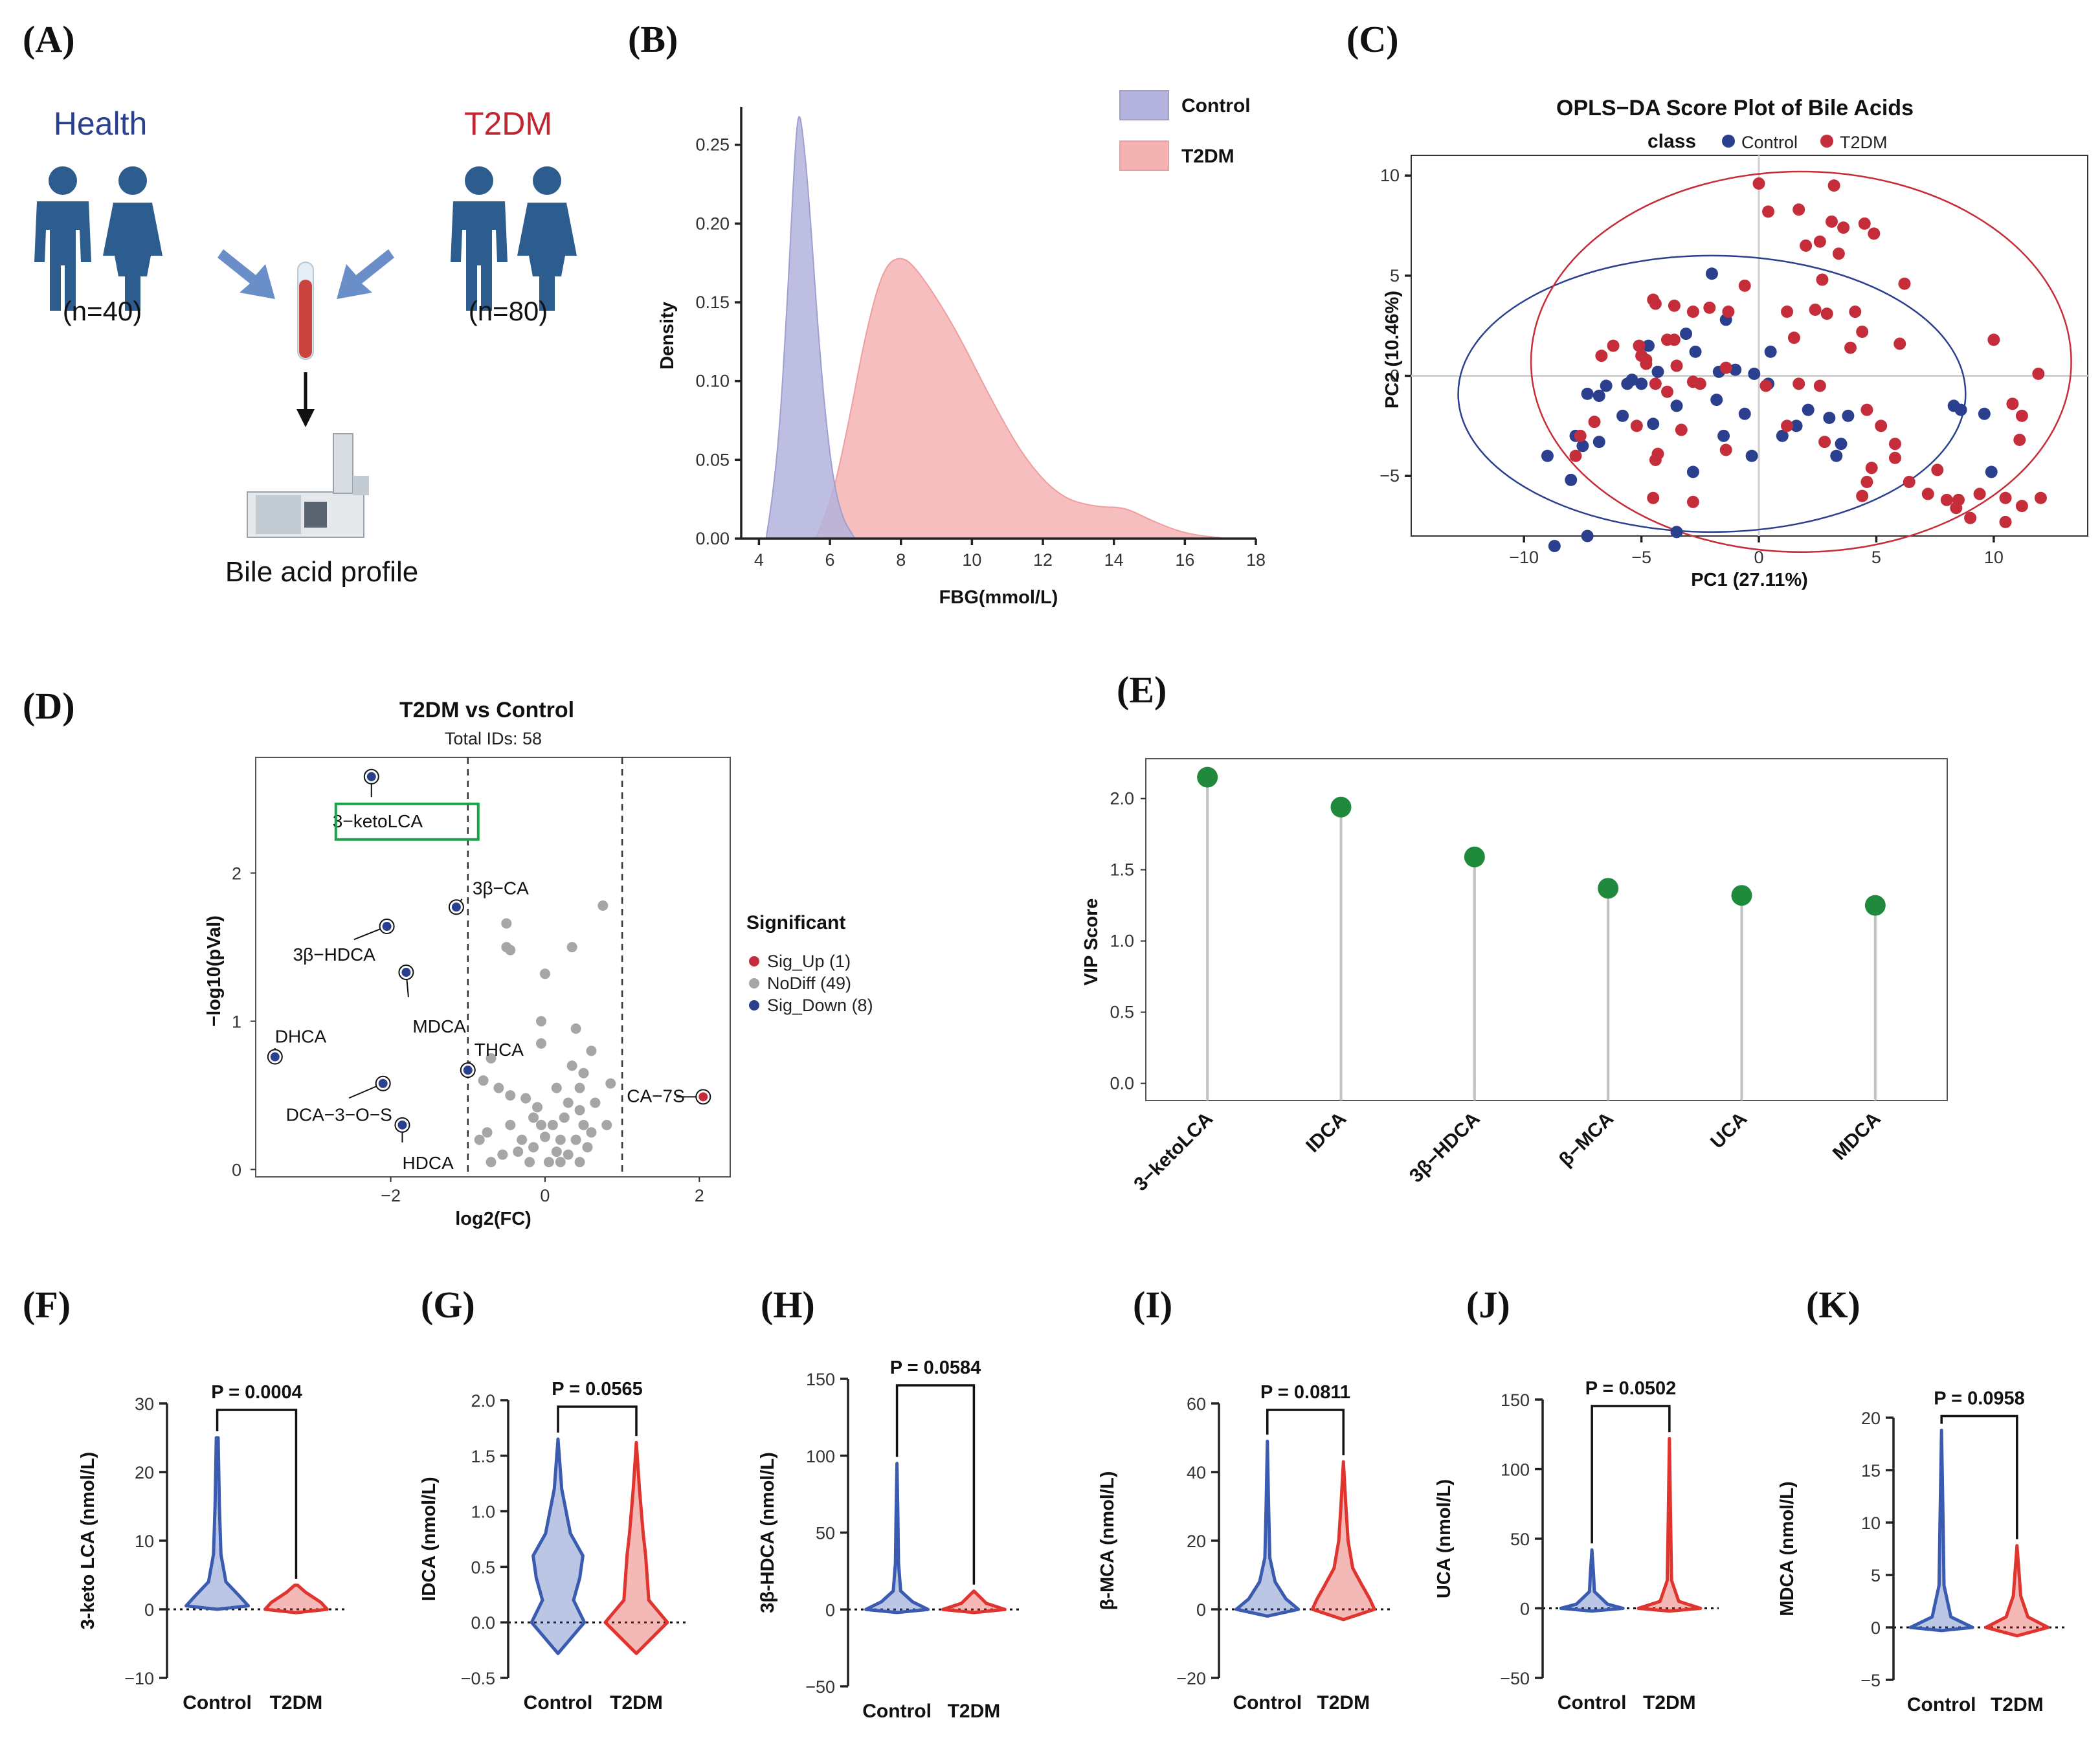  What do you see at coordinates (479, 256) in the screenshot?
I see `person-body` at bounding box center [479, 256].